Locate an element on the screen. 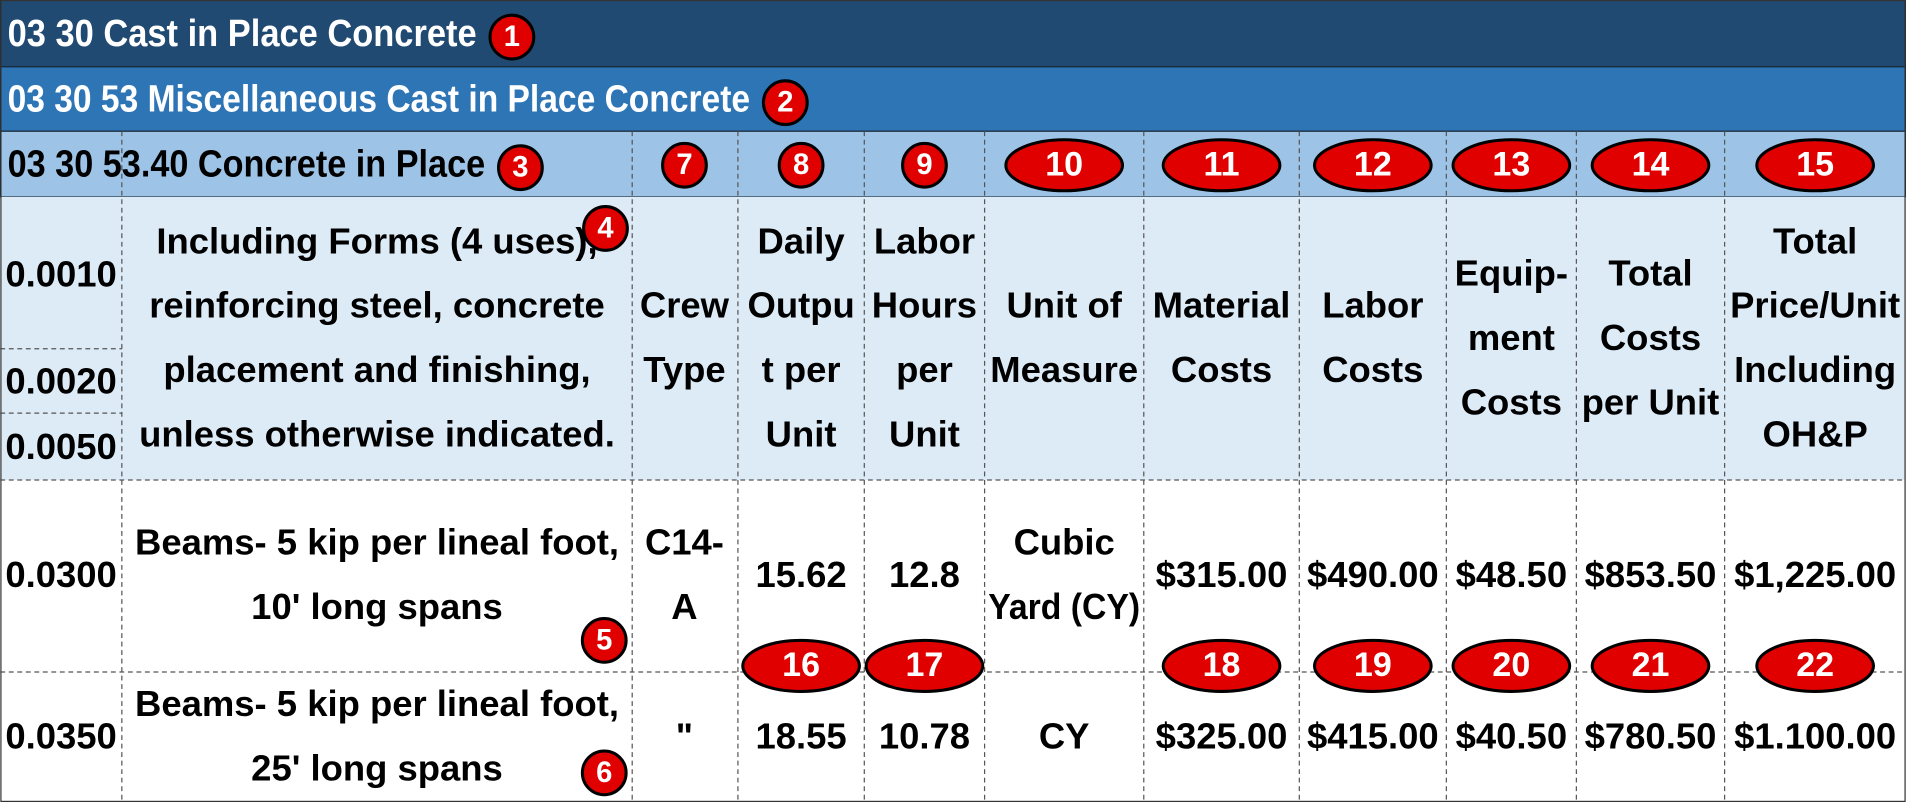 Image resolution: width=1906 pixels, height=802 pixels. cell: Cubic is located at coordinates (1064, 542).